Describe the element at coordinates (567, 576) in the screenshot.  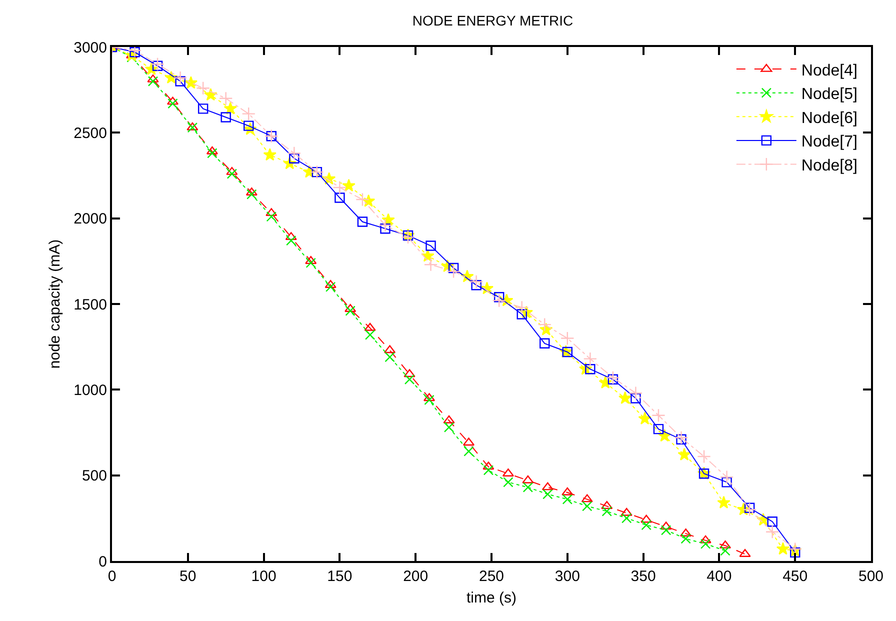
I see `x-tick-label: 300` at that location.